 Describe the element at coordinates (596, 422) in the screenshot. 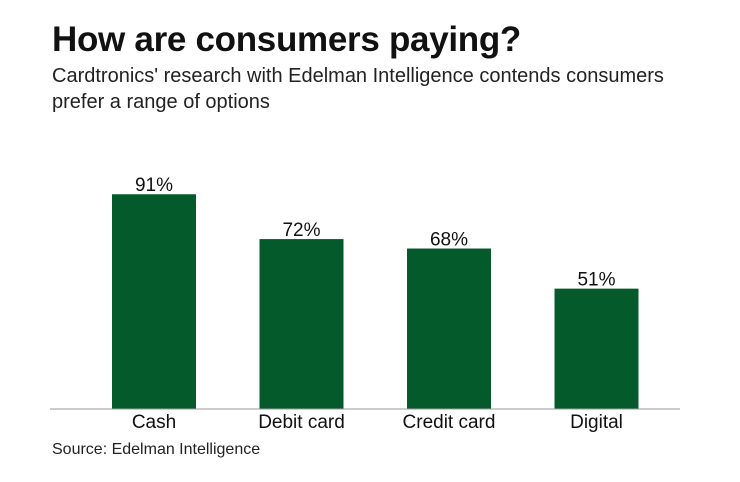

I see `category-label-digital: Digital` at that location.